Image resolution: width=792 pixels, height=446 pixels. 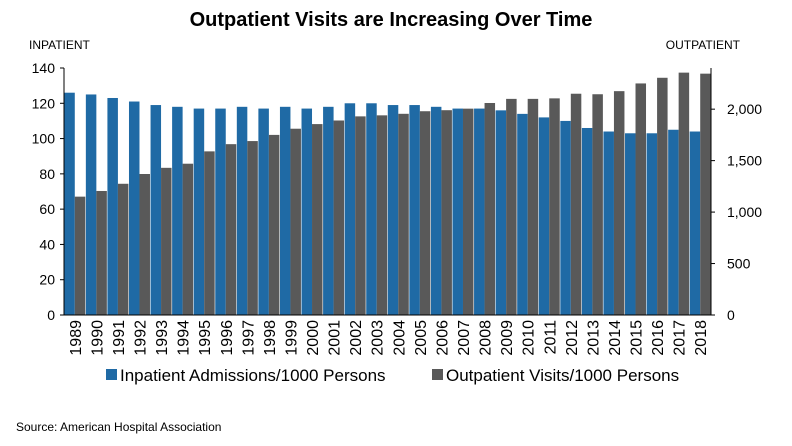 I want to click on bar-outpatient-1995, so click(x=209, y=233).